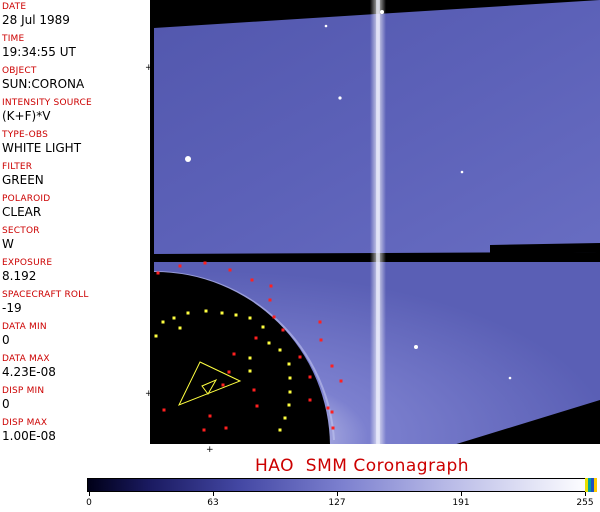 The image size is (600, 512). I want to click on field-value: (K+F)*V, so click(26, 116).